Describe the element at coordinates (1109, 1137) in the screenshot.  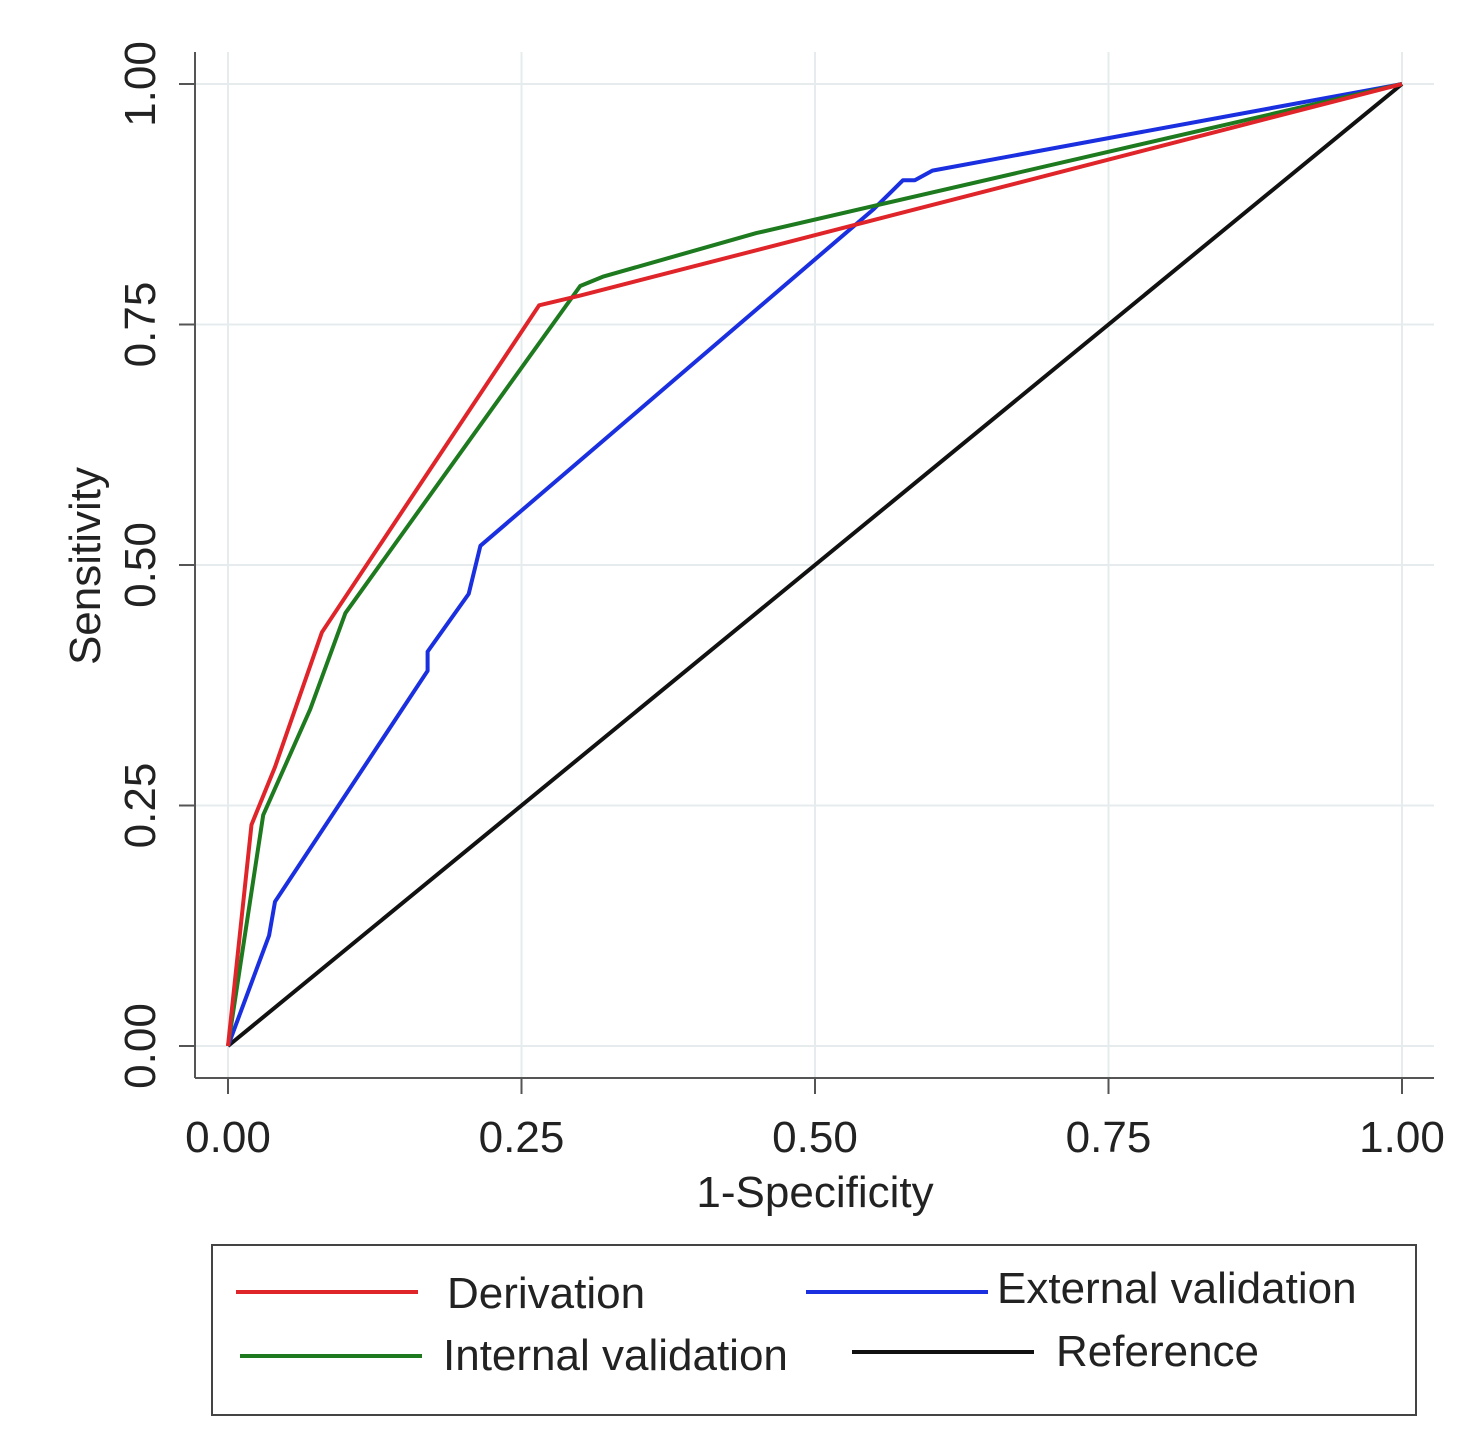
I see `x-tick-label: 0.75` at that location.